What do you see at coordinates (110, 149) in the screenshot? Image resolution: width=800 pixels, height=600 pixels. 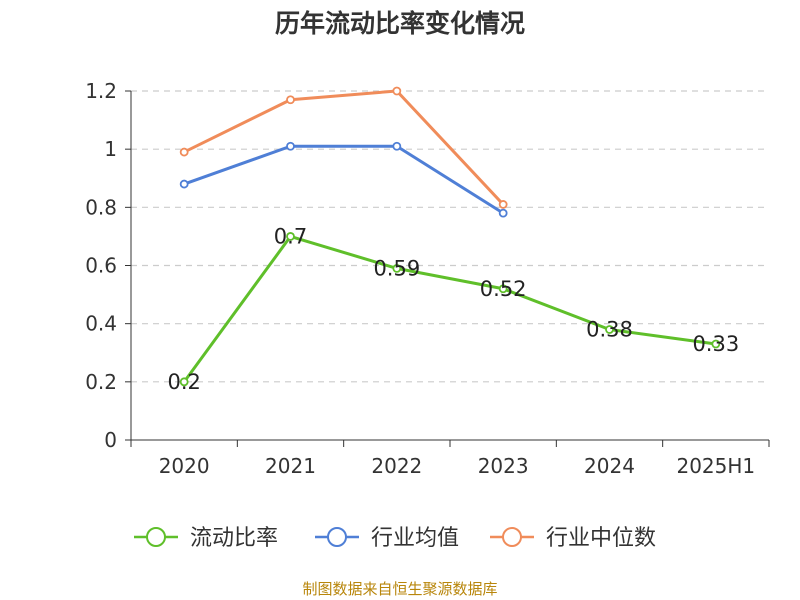 I see `y-tick-label: 1` at bounding box center [110, 149].